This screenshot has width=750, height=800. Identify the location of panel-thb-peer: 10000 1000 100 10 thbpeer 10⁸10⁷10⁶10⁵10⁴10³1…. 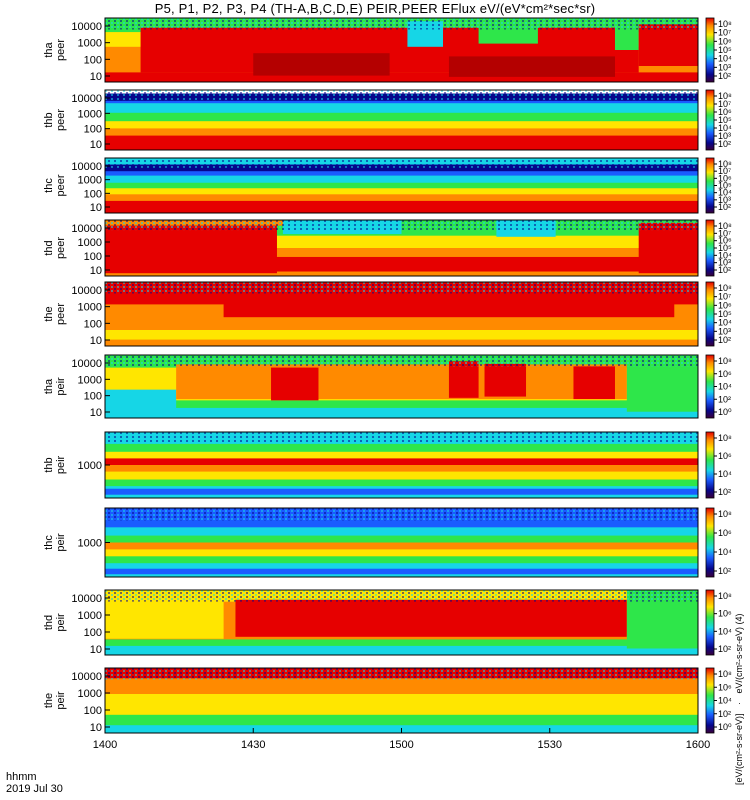
(387, 120).